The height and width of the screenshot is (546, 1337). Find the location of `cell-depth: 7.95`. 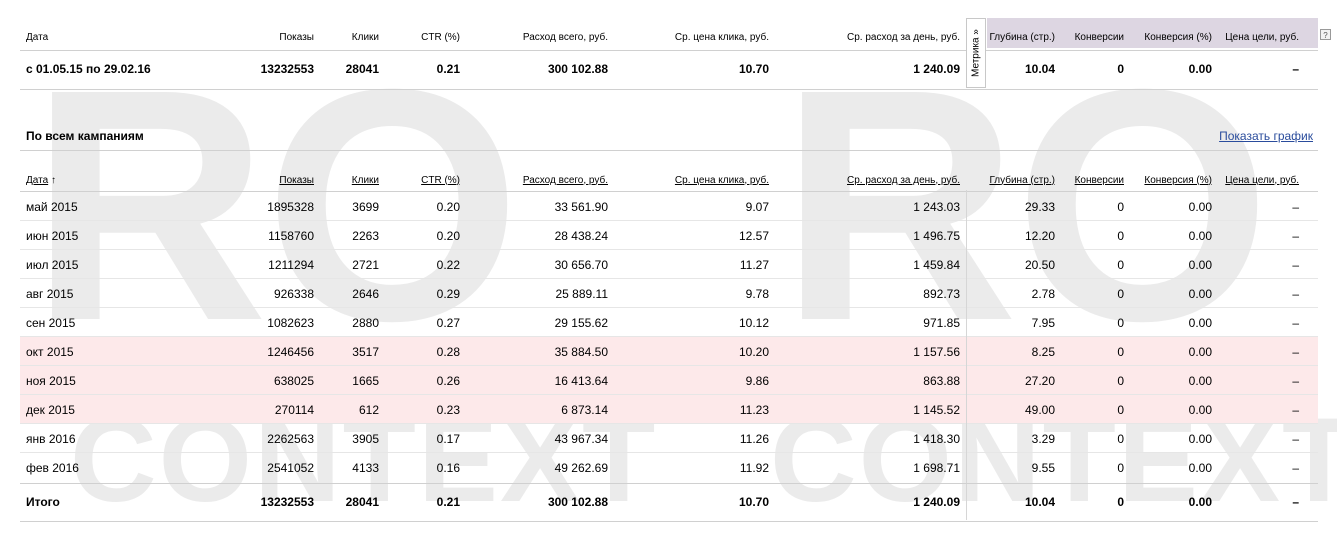

cell-depth: 7.95 is located at coordinates (1043, 322).